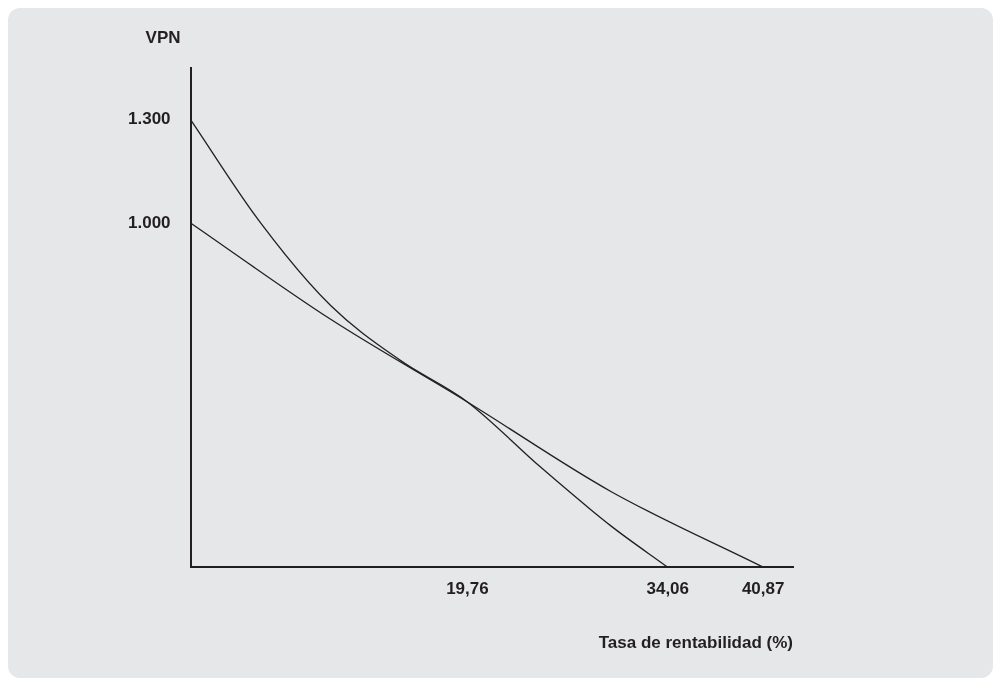 The height and width of the screenshot is (686, 1001). What do you see at coordinates (763, 589) in the screenshot?
I see `x-tick-label: 40,87` at bounding box center [763, 589].